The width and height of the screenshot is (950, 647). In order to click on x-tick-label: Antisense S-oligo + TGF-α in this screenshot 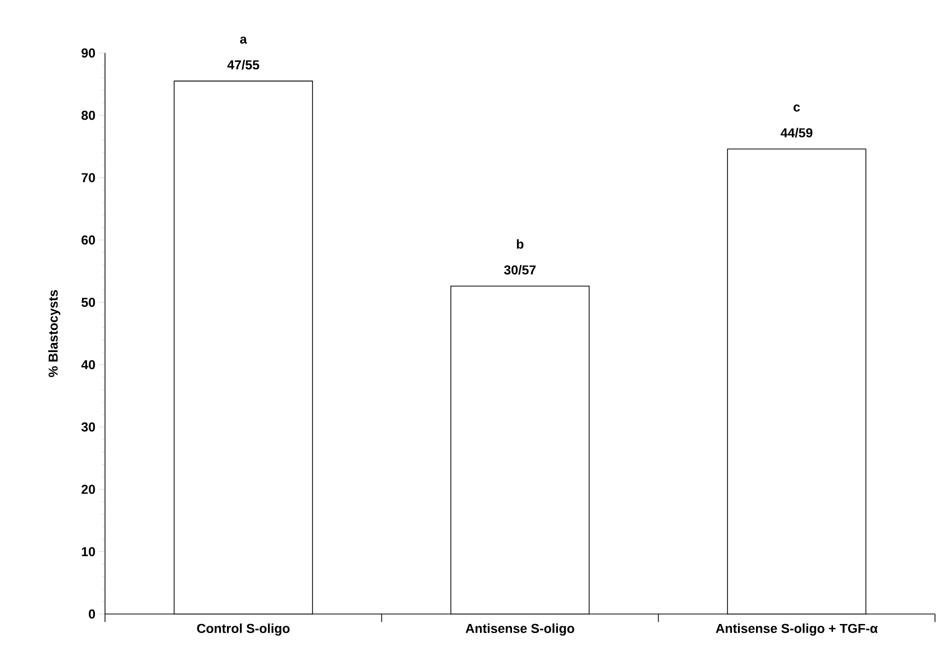, I will do `click(797, 629)`.